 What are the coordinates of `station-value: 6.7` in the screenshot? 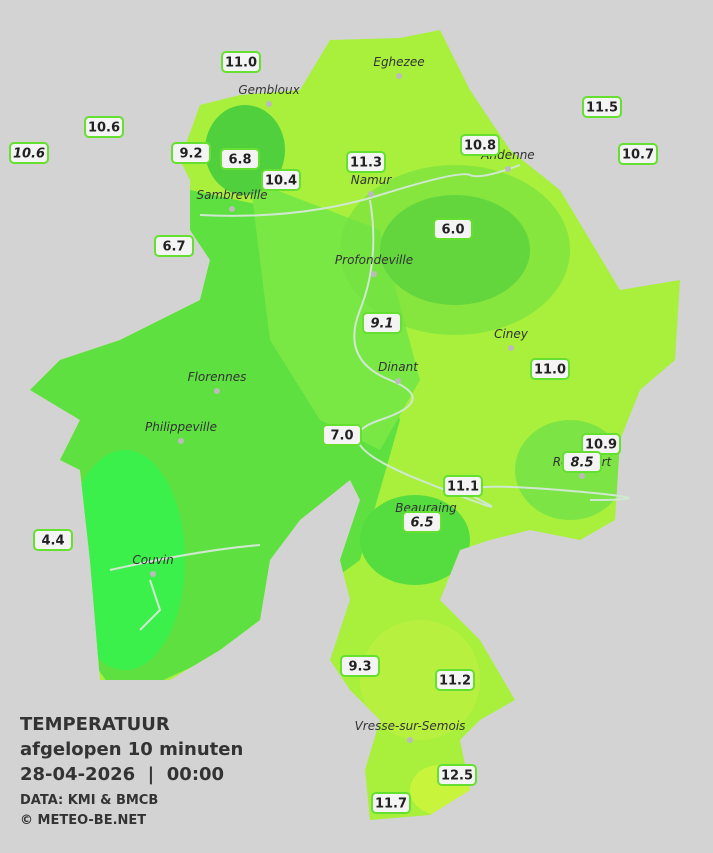 It's located at (173, 247).